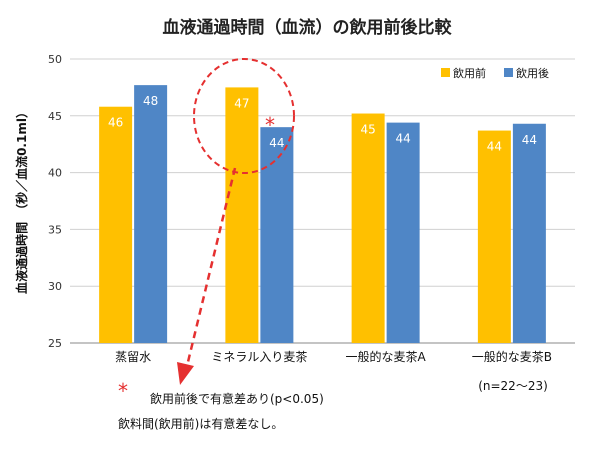 The width and height of the screenshot is (615, 451). I want to click on y-tick-label: 30, so click(55, 286).